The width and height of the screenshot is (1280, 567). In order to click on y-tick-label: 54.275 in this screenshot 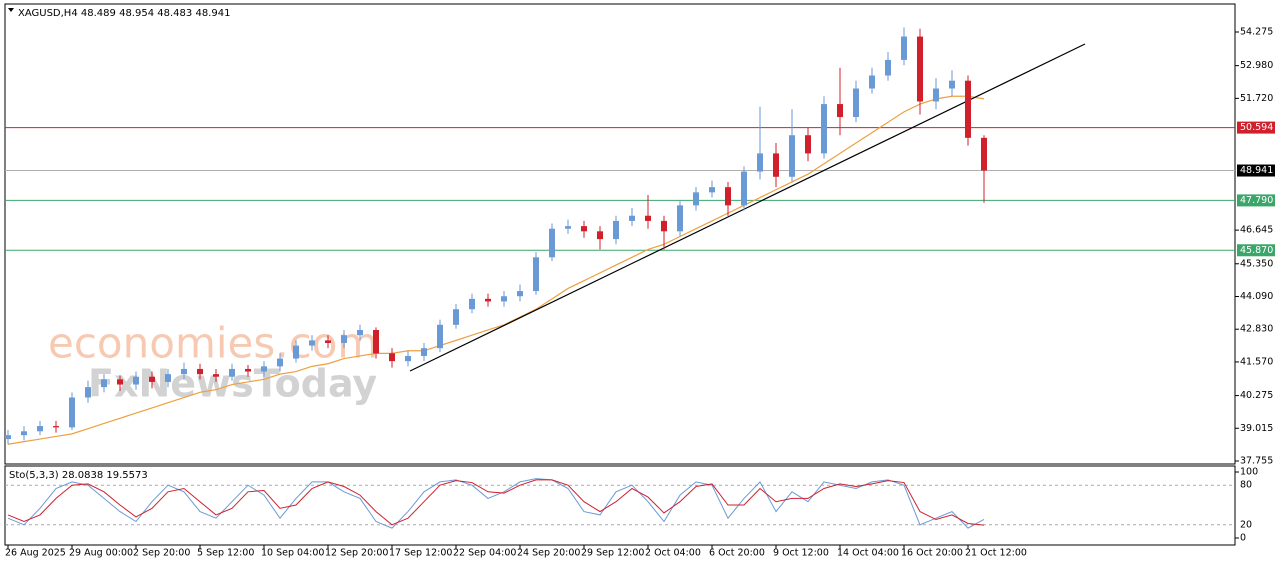, I will do `click(1256, 32)`.